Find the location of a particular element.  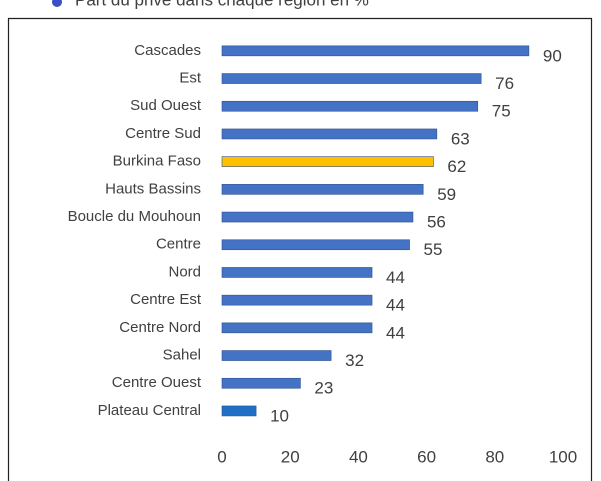

x-tick-label: 20 is located at coordinates (290, 456).